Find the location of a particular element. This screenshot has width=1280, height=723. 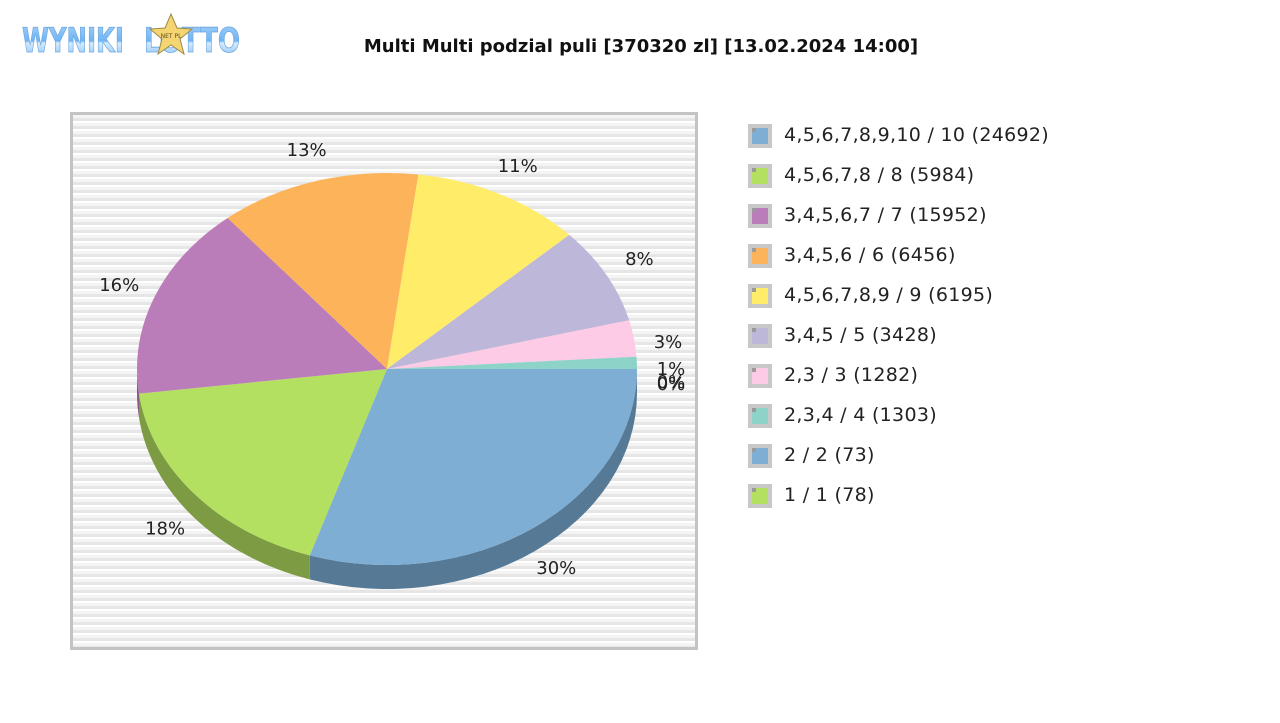

legend-item: 3,4,5,6 / 6 (6456) is located at coordinates (898, 262).